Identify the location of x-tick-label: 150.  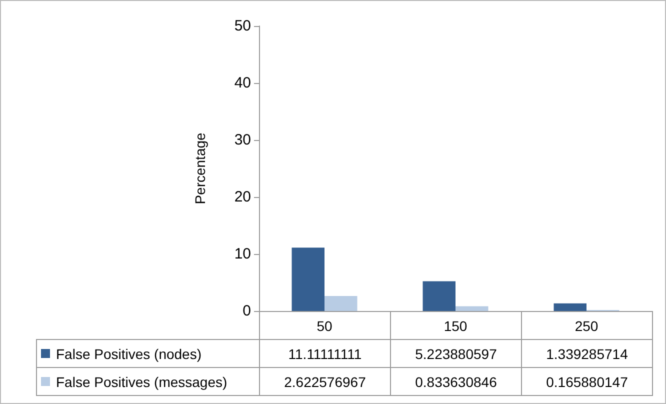
(456, 326).